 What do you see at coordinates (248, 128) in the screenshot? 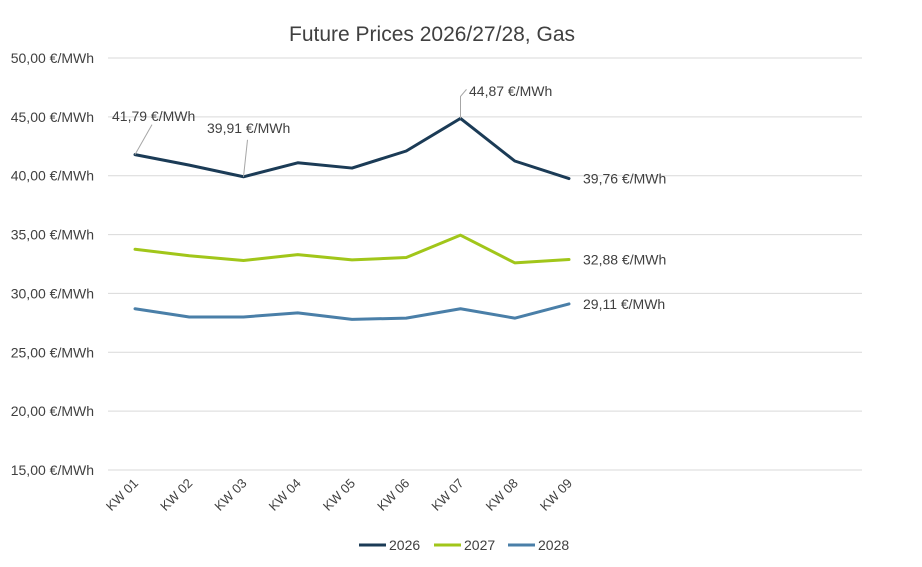
I see `data-label: 39,91 €/MWh` at bounding box center [248, 128].